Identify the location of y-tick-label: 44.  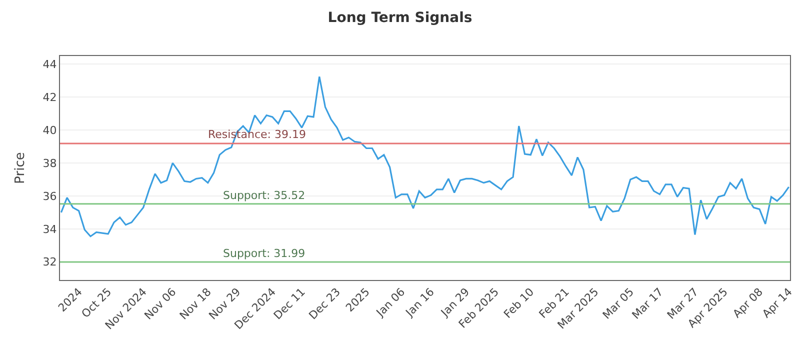
(49, 65).